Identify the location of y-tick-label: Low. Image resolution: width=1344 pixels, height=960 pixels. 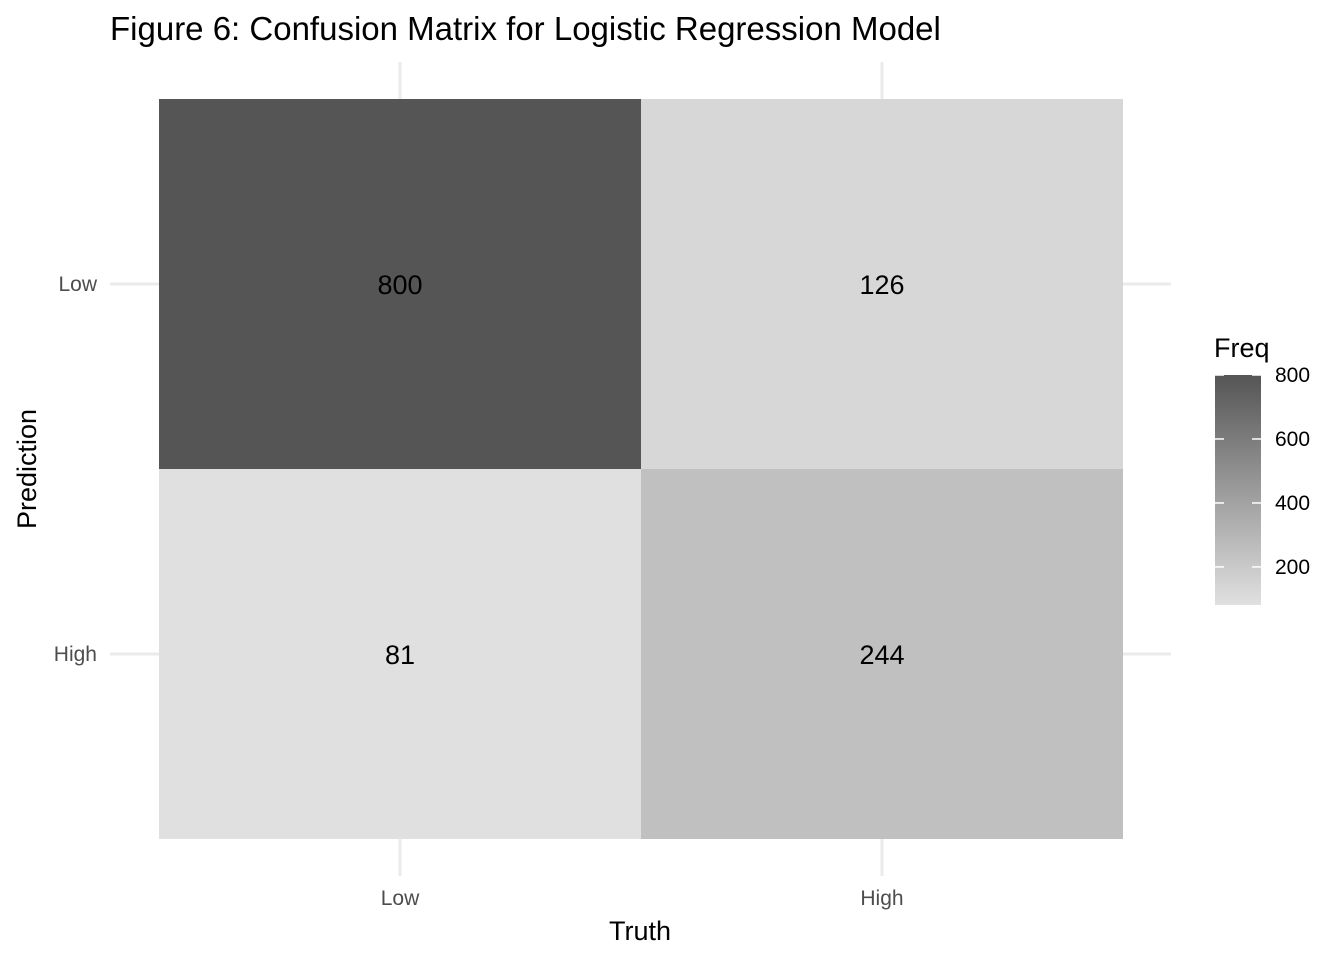
(77, 284).